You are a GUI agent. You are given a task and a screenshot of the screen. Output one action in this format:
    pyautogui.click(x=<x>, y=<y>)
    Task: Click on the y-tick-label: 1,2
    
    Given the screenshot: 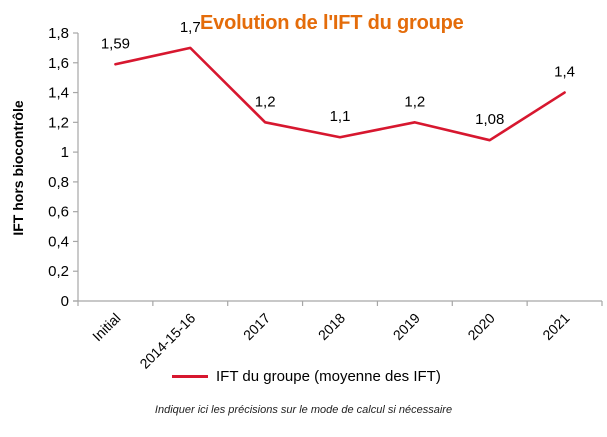 What is the action you would take?
    pyautogui.click(x=58, y=122)
    